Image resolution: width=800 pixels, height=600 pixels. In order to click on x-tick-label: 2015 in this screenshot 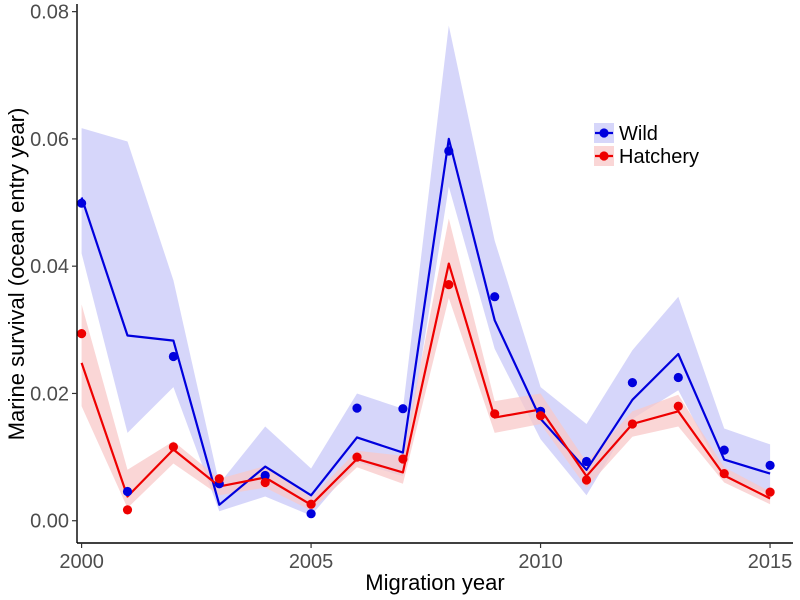, I will do `click(770, 562)`.